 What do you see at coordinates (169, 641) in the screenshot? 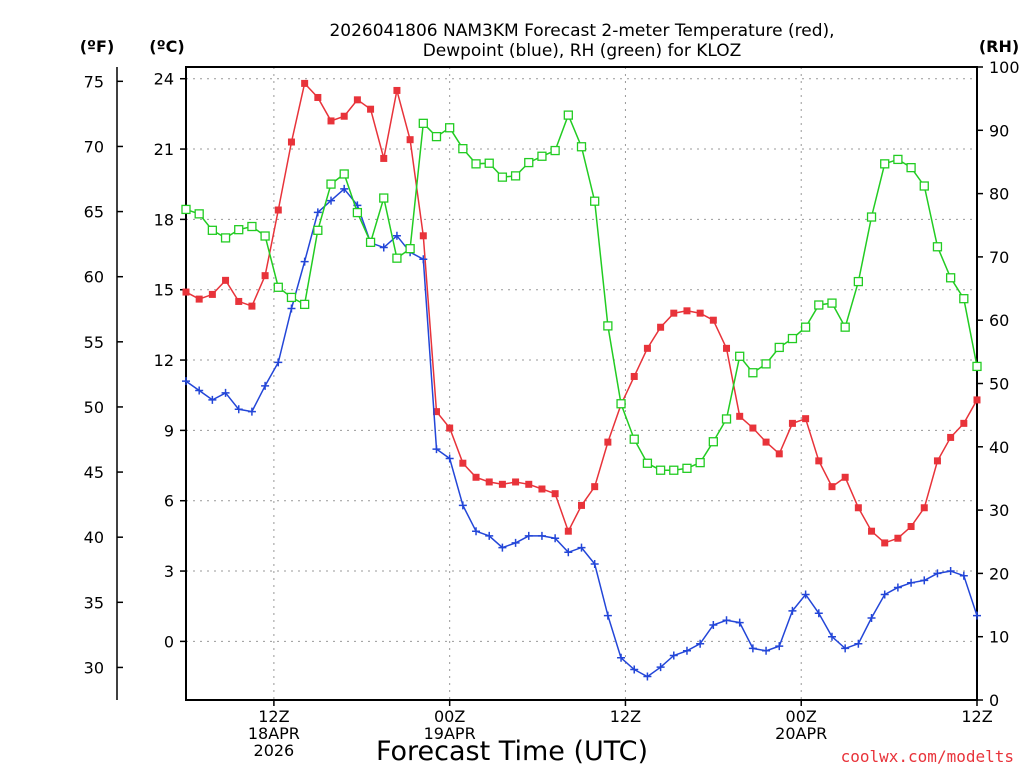
I see `celsius-tick-label: 0` at bounding box center [169, 641].